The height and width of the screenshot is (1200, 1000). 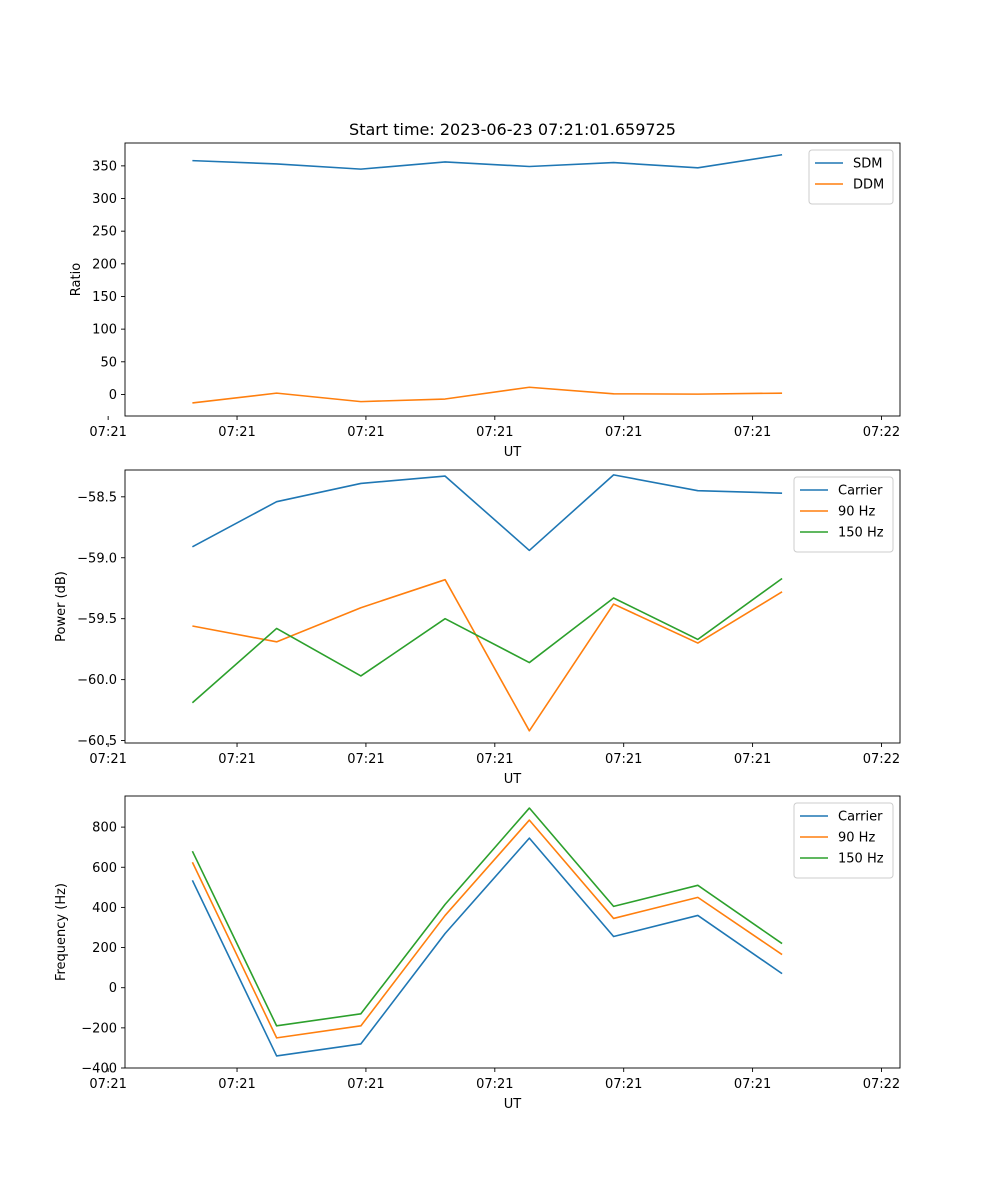 I want to click on y-tick-label: −60.5, so click(x=97, y=741).